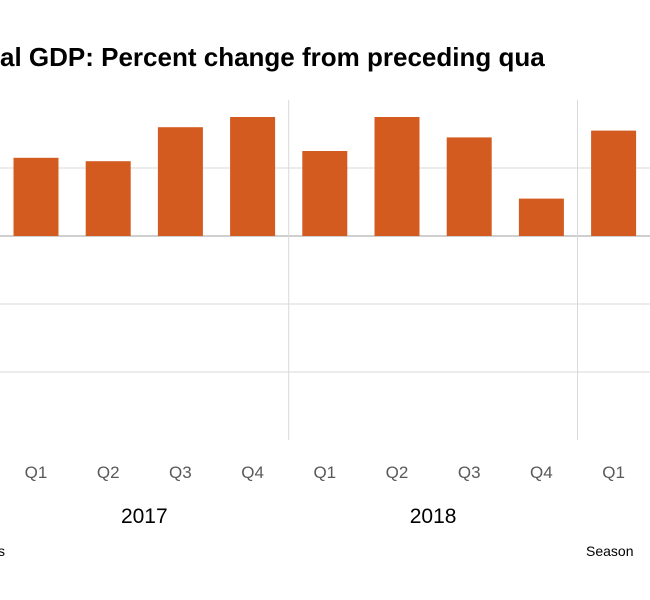 The image size is (650, 600). Describe the element at coordinates (144, 516) in the screenshot. I see `year-label: 2017` at that location.